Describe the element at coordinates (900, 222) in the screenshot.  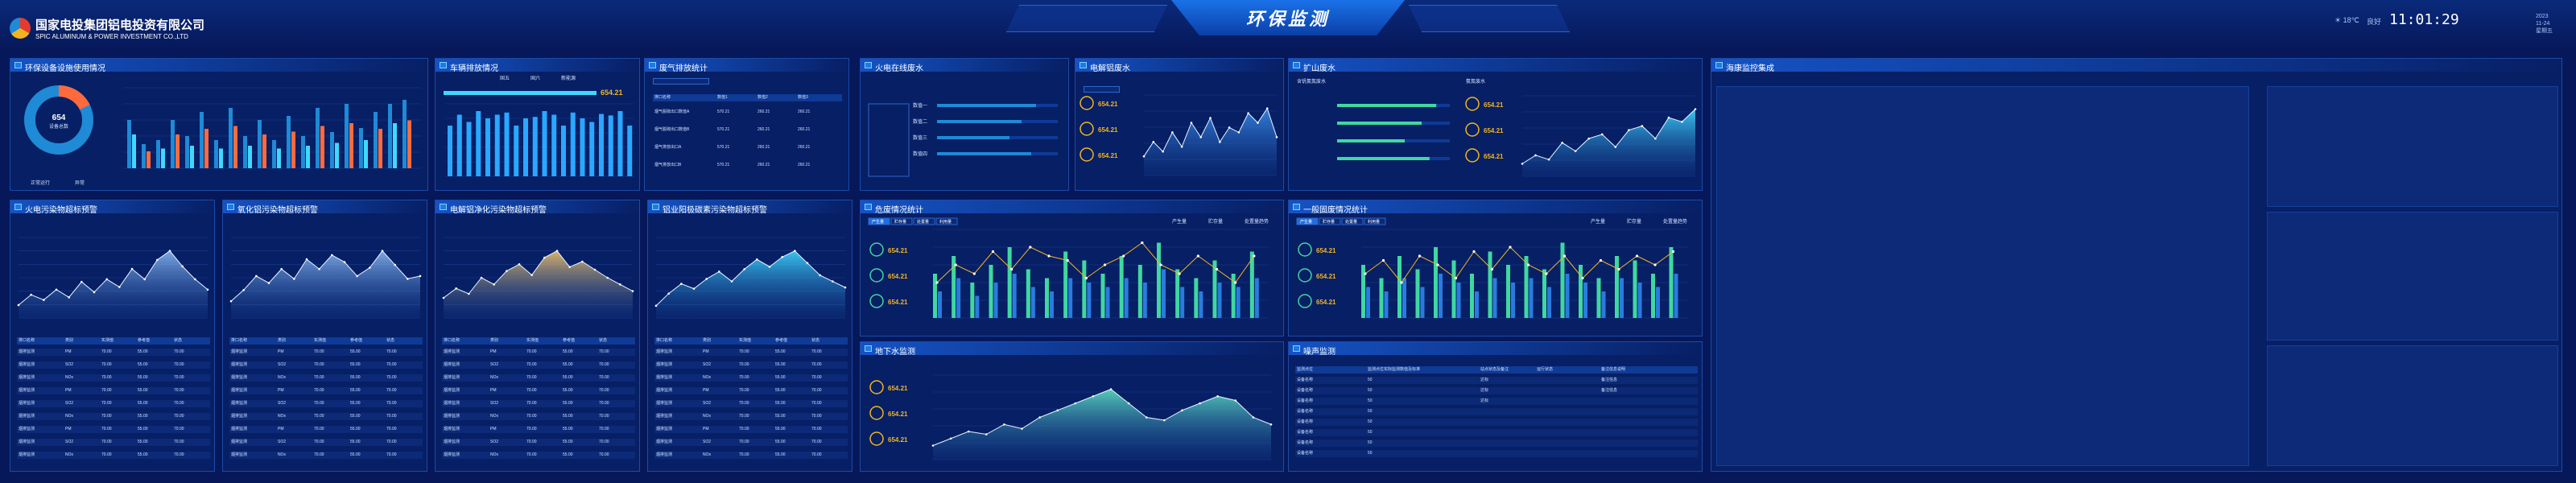
I see `tab-label: 贮存量` at that location.